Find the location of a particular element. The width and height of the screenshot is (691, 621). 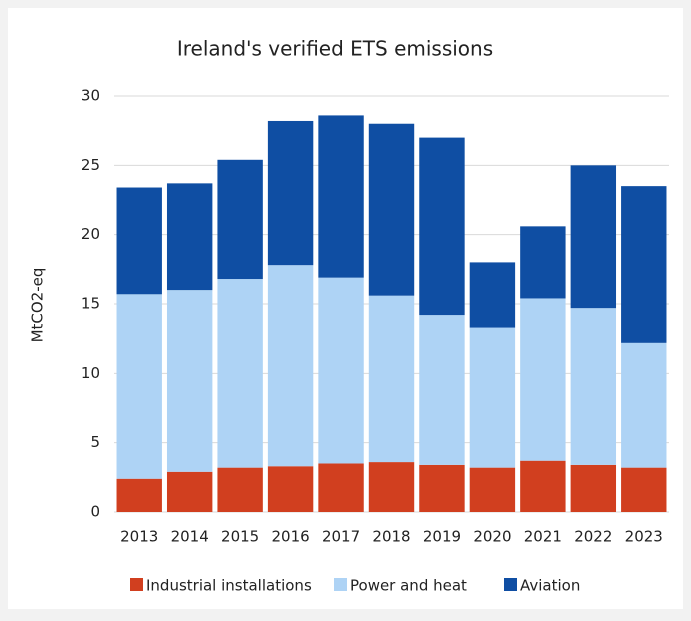

y-axis-label: MtCO2-eq is located at coordinates (38, 305).